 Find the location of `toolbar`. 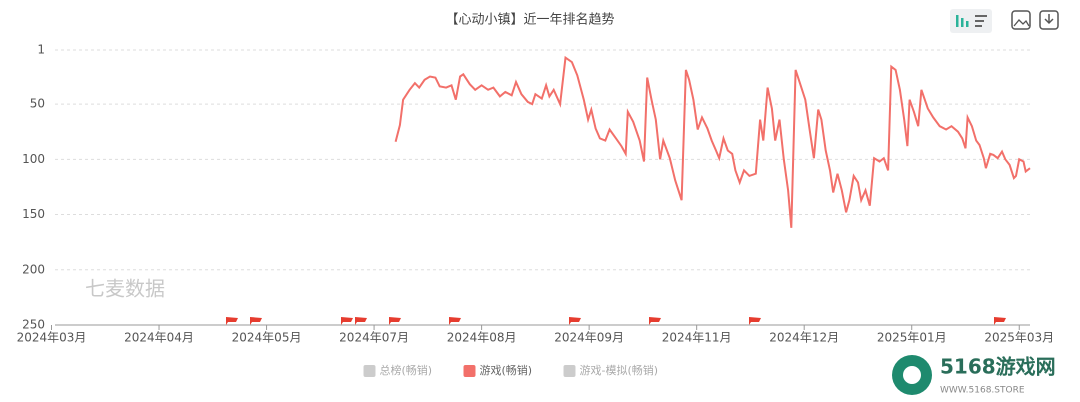

toolbar is located at coordinates (1004, 21).